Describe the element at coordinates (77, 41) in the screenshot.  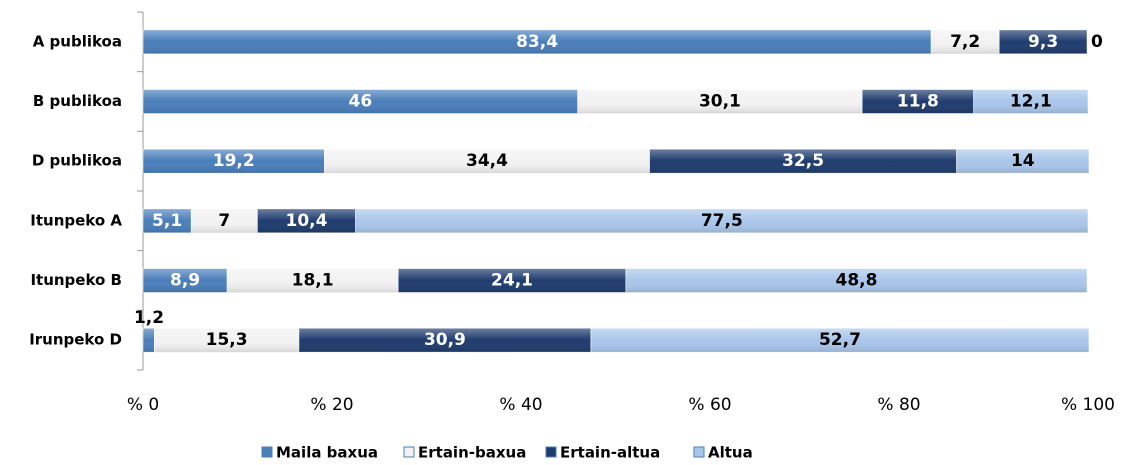
I see `y-tick-label: A publikoa` at that location.